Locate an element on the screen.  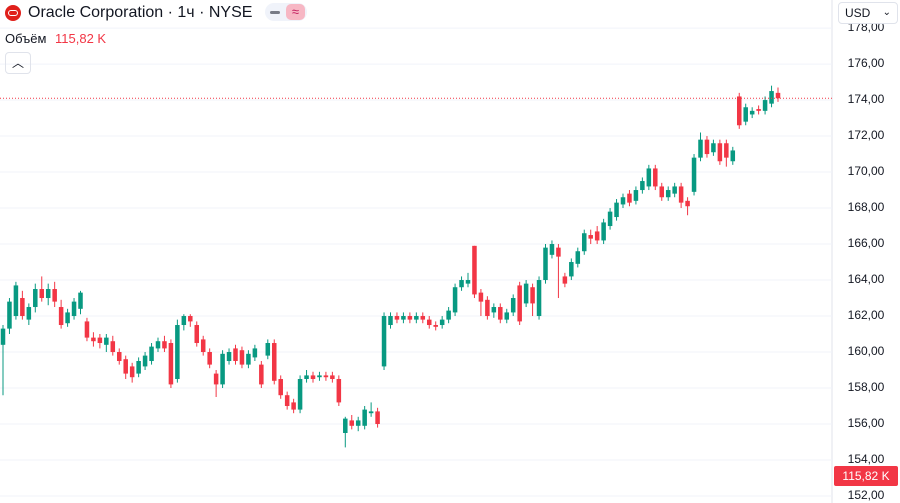
logo is located at coordinates (13, 13).